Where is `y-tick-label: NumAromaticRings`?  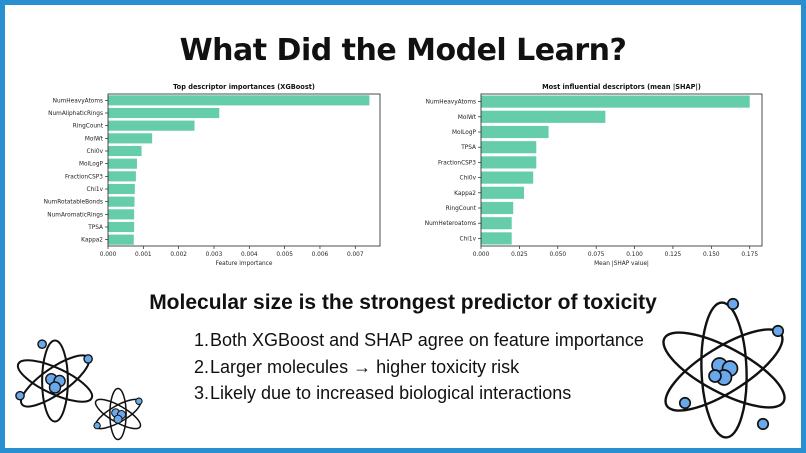 y-tick-label: NumAromaticRings is located at coordinates (75, 215).